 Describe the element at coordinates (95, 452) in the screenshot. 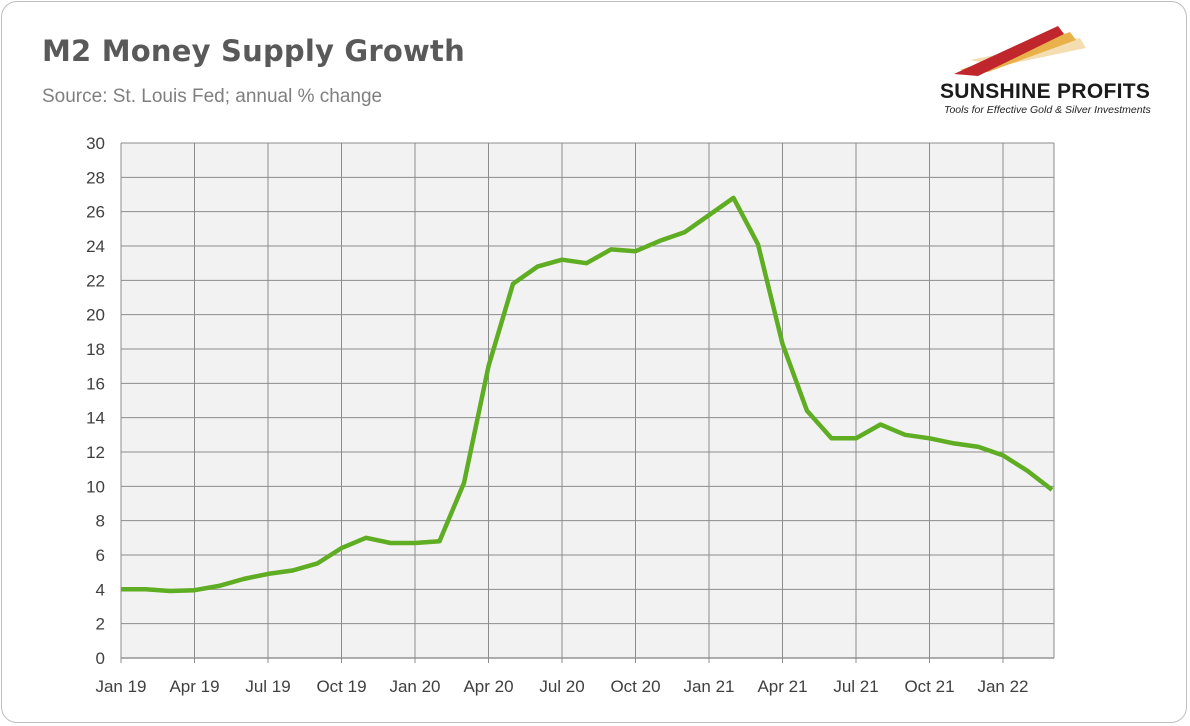

I see `y-tick-label: 12` at that location.